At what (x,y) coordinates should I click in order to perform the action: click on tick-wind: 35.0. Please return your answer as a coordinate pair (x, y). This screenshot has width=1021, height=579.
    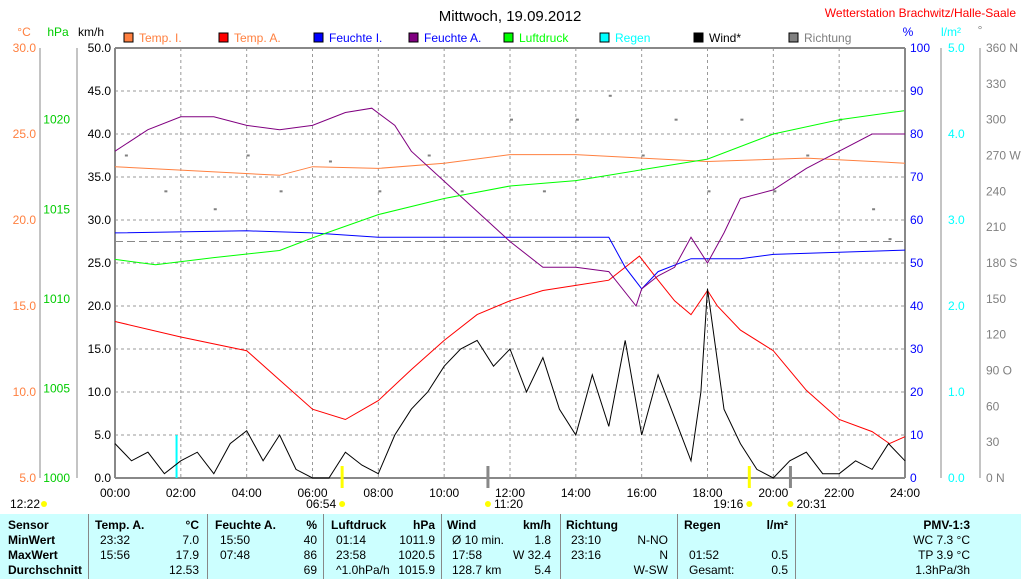
    Looking at the image, I should click on (100, 177).